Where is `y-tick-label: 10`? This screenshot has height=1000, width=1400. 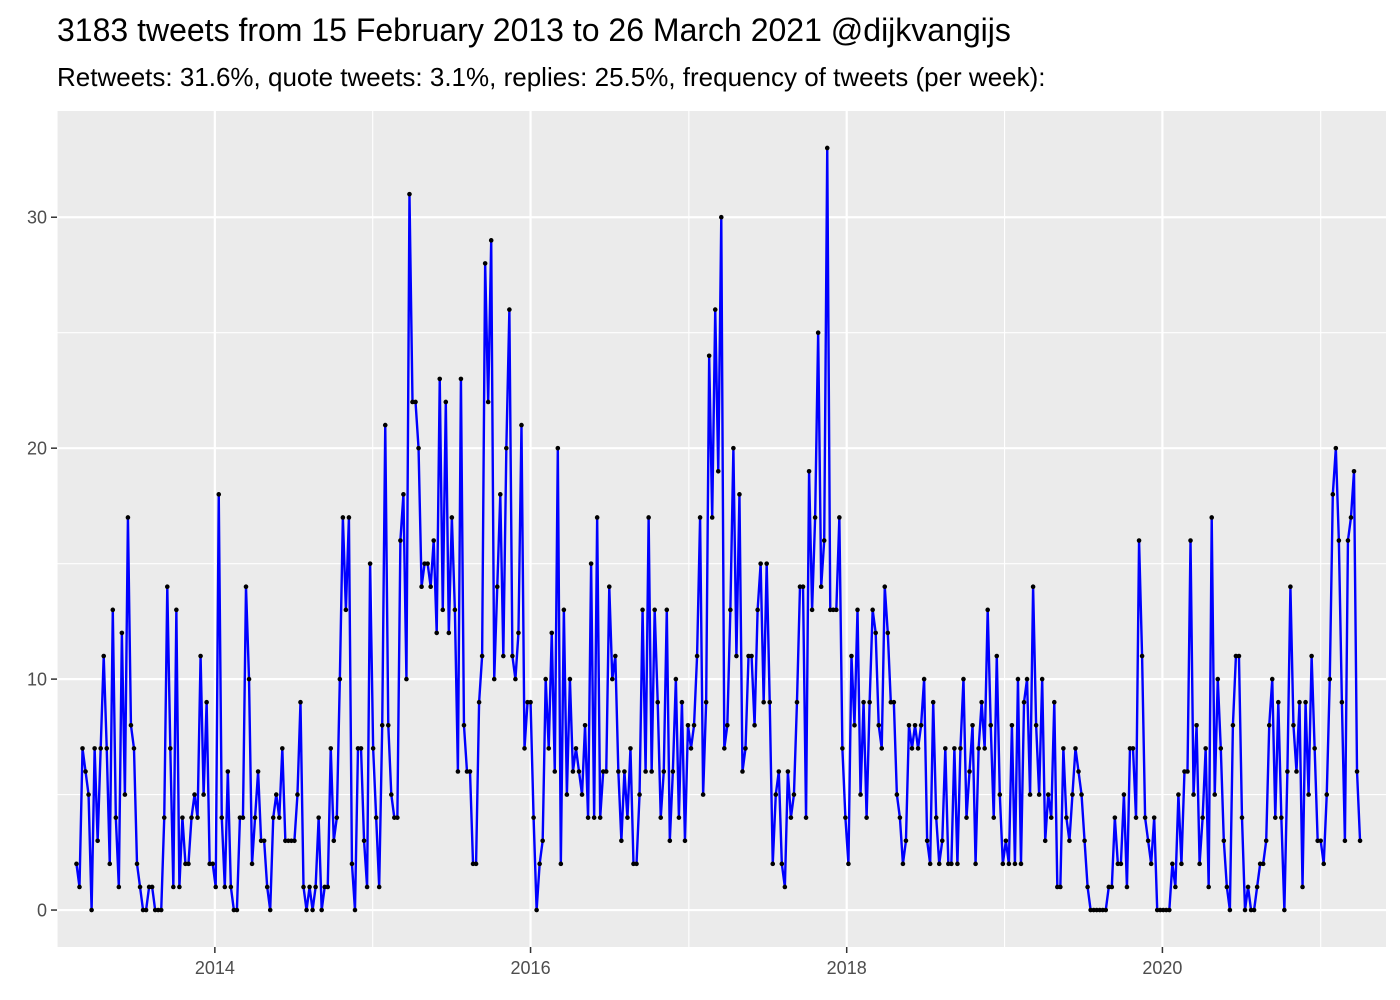 y-tick-label: 10 is located at coordinates (37, 680).